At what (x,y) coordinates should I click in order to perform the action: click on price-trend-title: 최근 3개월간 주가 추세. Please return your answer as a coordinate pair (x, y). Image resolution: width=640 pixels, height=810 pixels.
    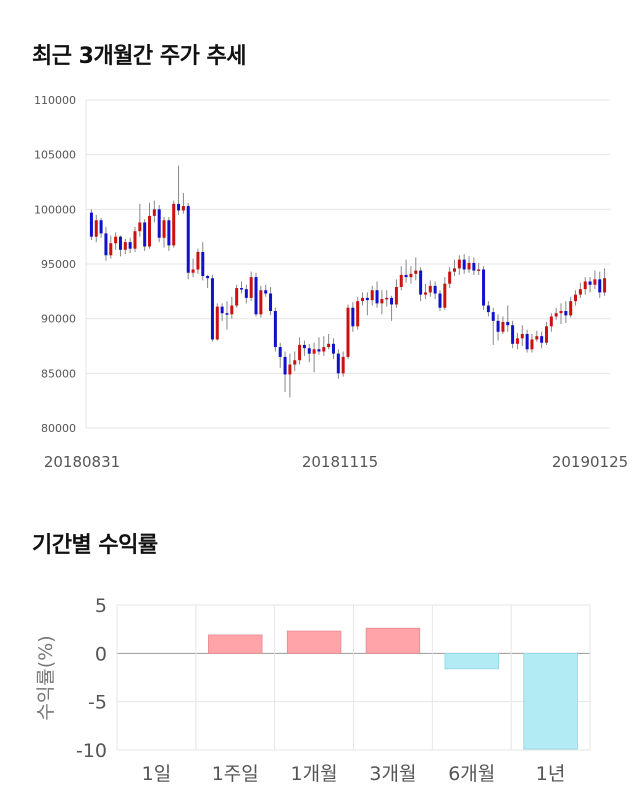
    Looking at the image, I should click on (139, 56).